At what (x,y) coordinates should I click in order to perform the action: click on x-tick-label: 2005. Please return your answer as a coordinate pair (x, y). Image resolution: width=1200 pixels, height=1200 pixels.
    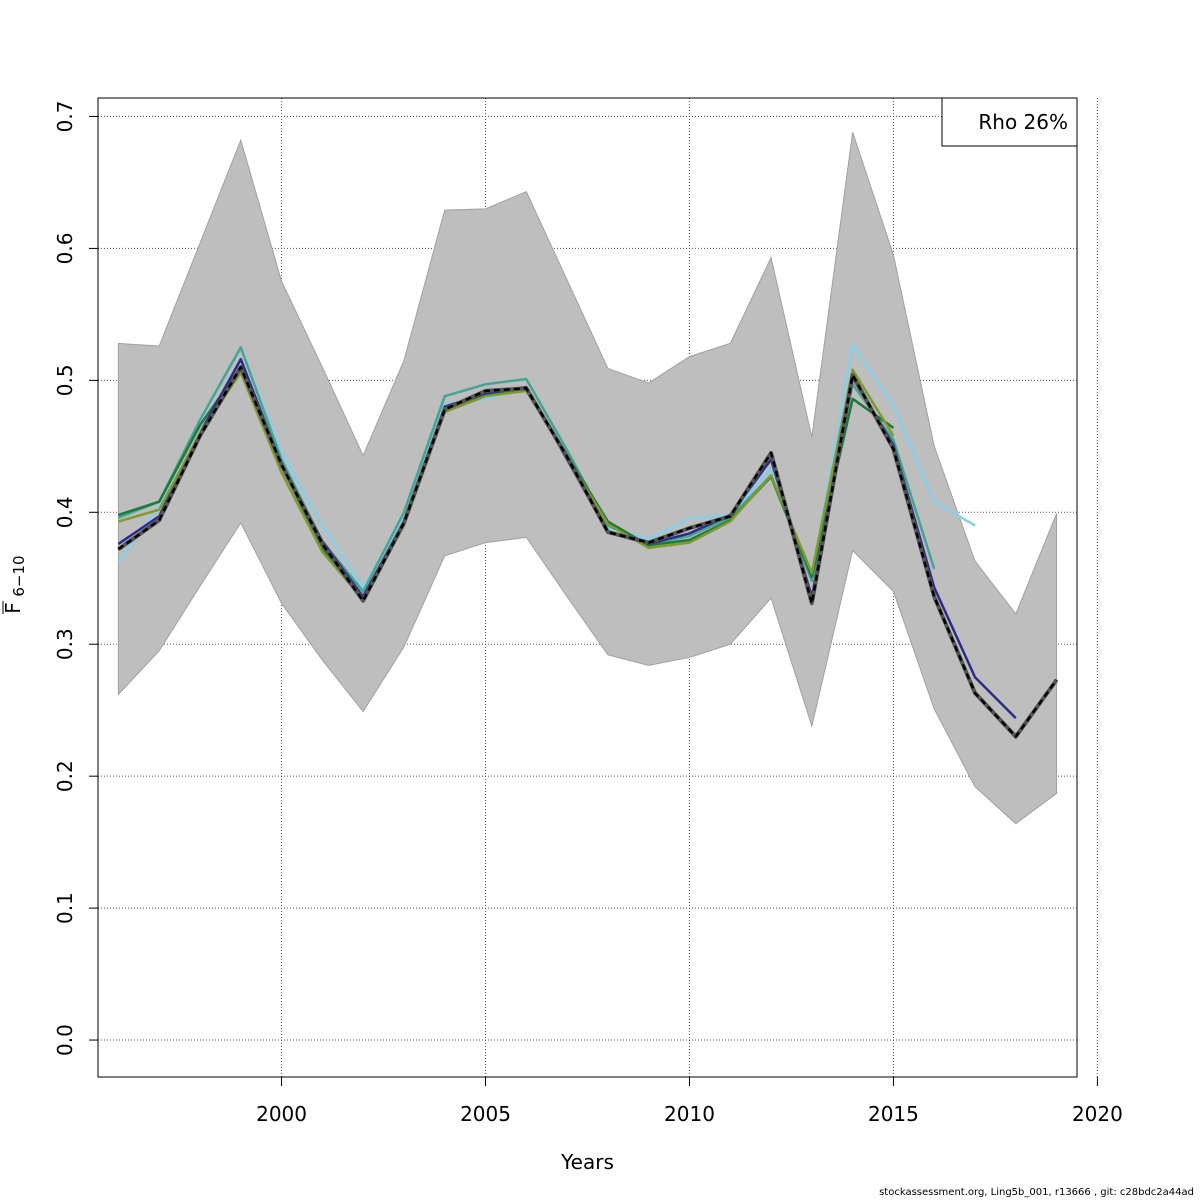
    Looking at the image, I should click on (485, 1114).